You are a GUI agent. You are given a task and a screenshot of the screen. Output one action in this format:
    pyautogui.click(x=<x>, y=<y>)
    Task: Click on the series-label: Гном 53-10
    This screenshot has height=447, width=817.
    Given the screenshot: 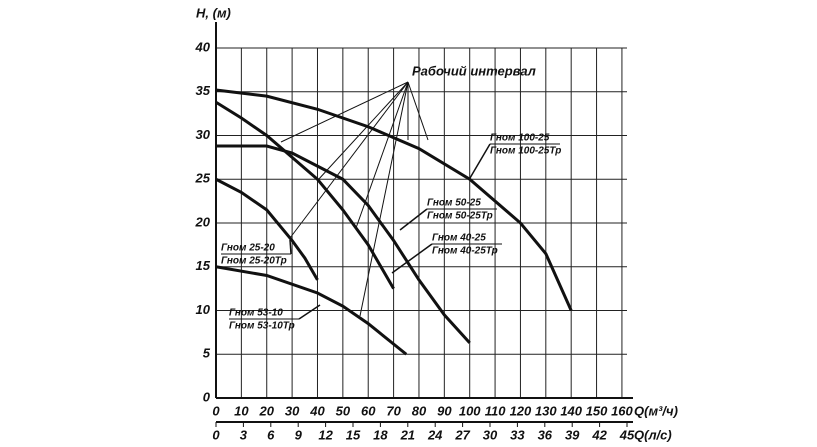 What is the action you would take?
    pyautogui.click(x=256, y=313)
    